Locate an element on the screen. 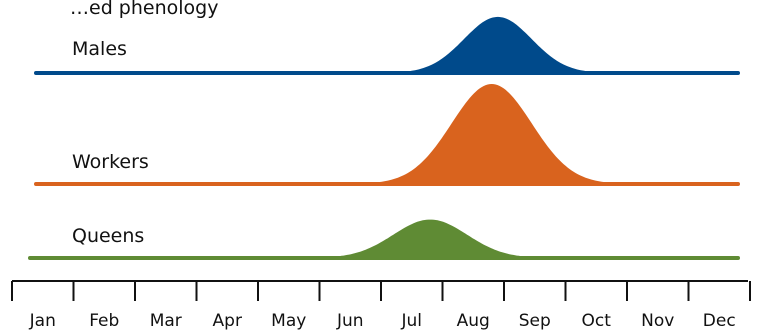 This screenshot has width=760, height=330. month-label-aug: Aug is located at coordinates (473, 320).